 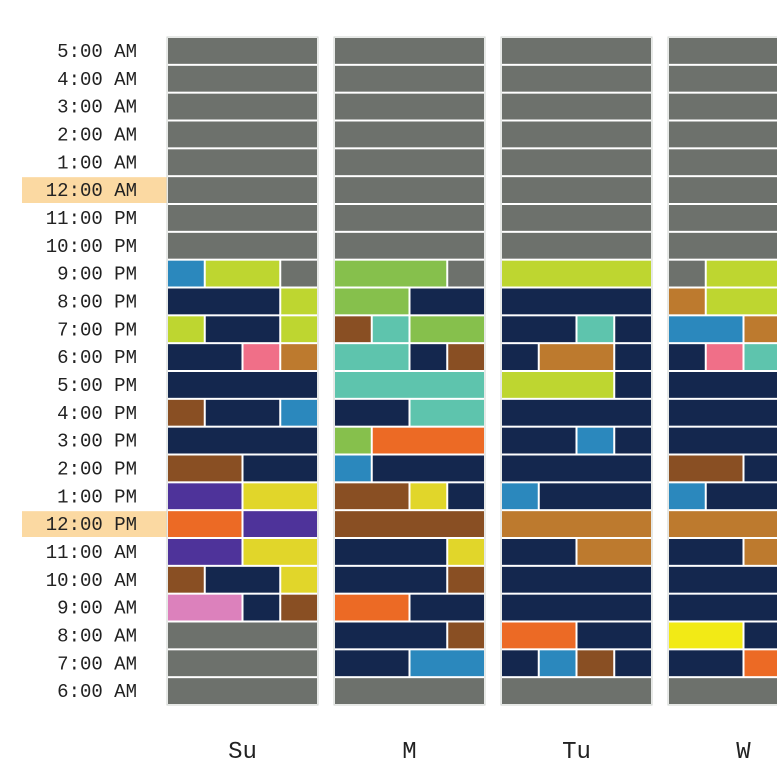 I want to click on y-tick-label: 1:00 AM, so click(x=97, y=163).